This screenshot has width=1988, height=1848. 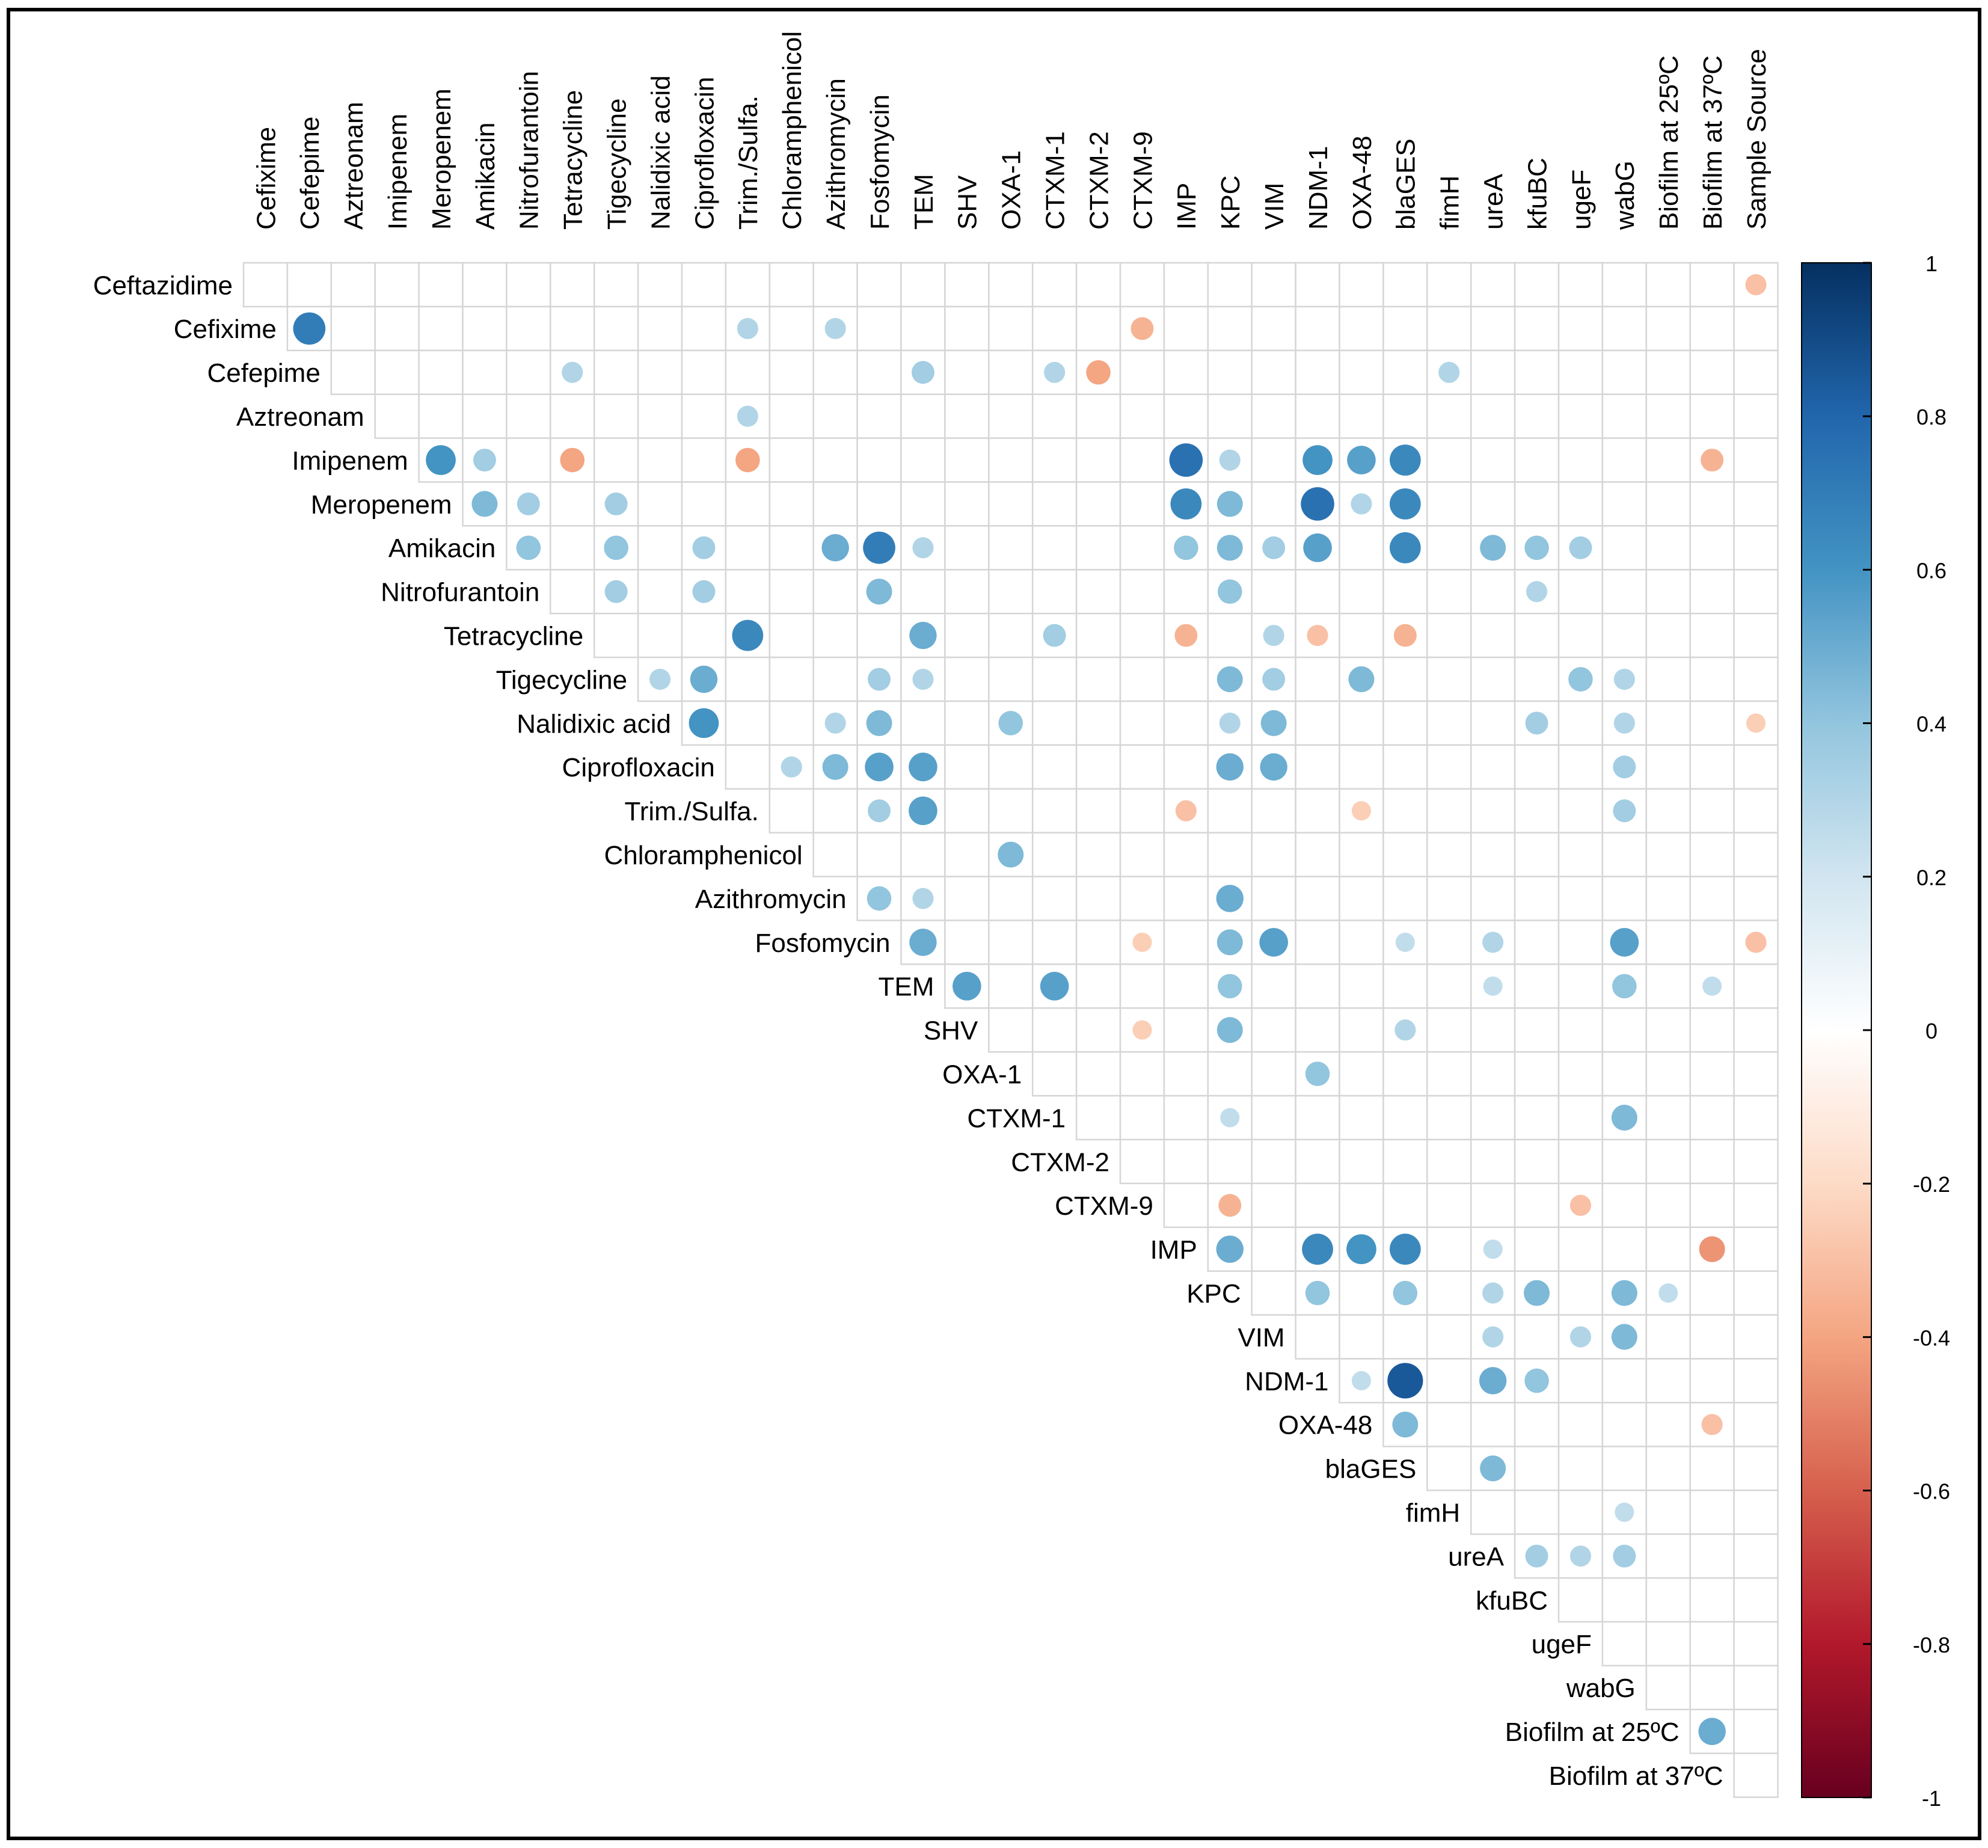 What do you see at coordinates (513, 636) in the screenshot?
I see `row-label-tetracycline: Tetracycline` at bounding box center [513, 636].